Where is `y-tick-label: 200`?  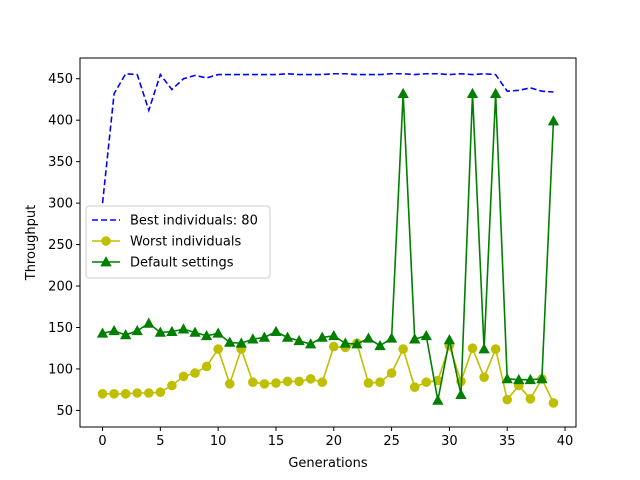 y-tick-label: 200 is located at coordinates (60, 287).